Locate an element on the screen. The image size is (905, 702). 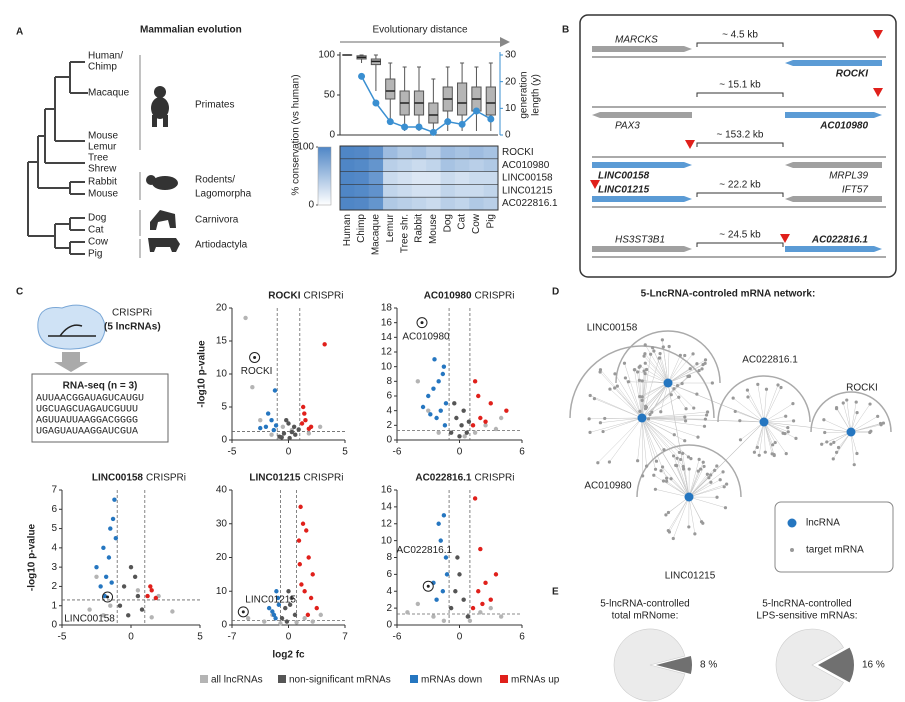
tree-title: Mammalian evolution is located at coordinates (191, 30).